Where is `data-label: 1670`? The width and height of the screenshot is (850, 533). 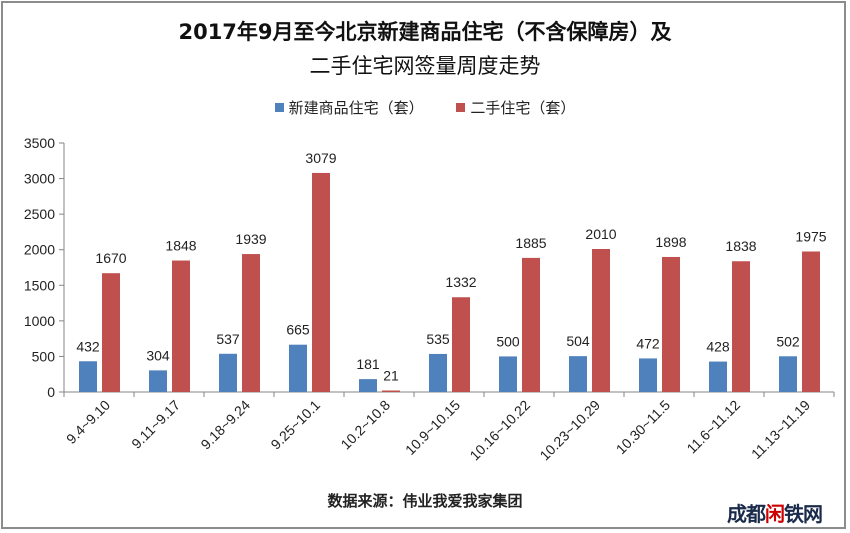
data-label: 1670 is located at coordinates (110, 258).